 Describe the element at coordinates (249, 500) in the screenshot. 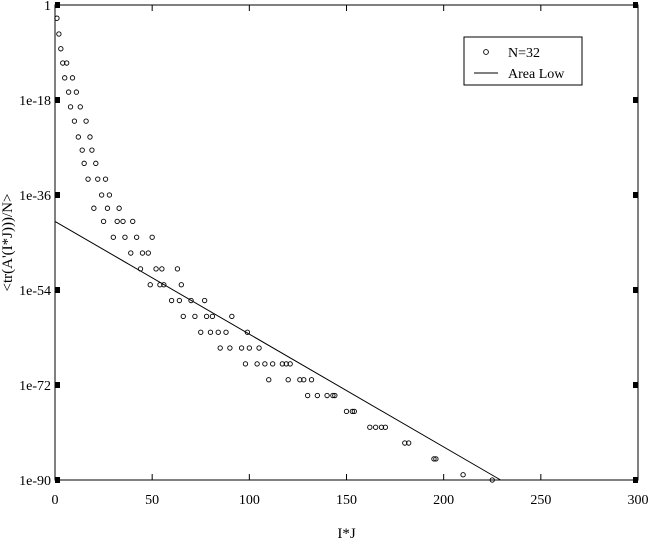

I see `x-tick-label: 100` at that location.